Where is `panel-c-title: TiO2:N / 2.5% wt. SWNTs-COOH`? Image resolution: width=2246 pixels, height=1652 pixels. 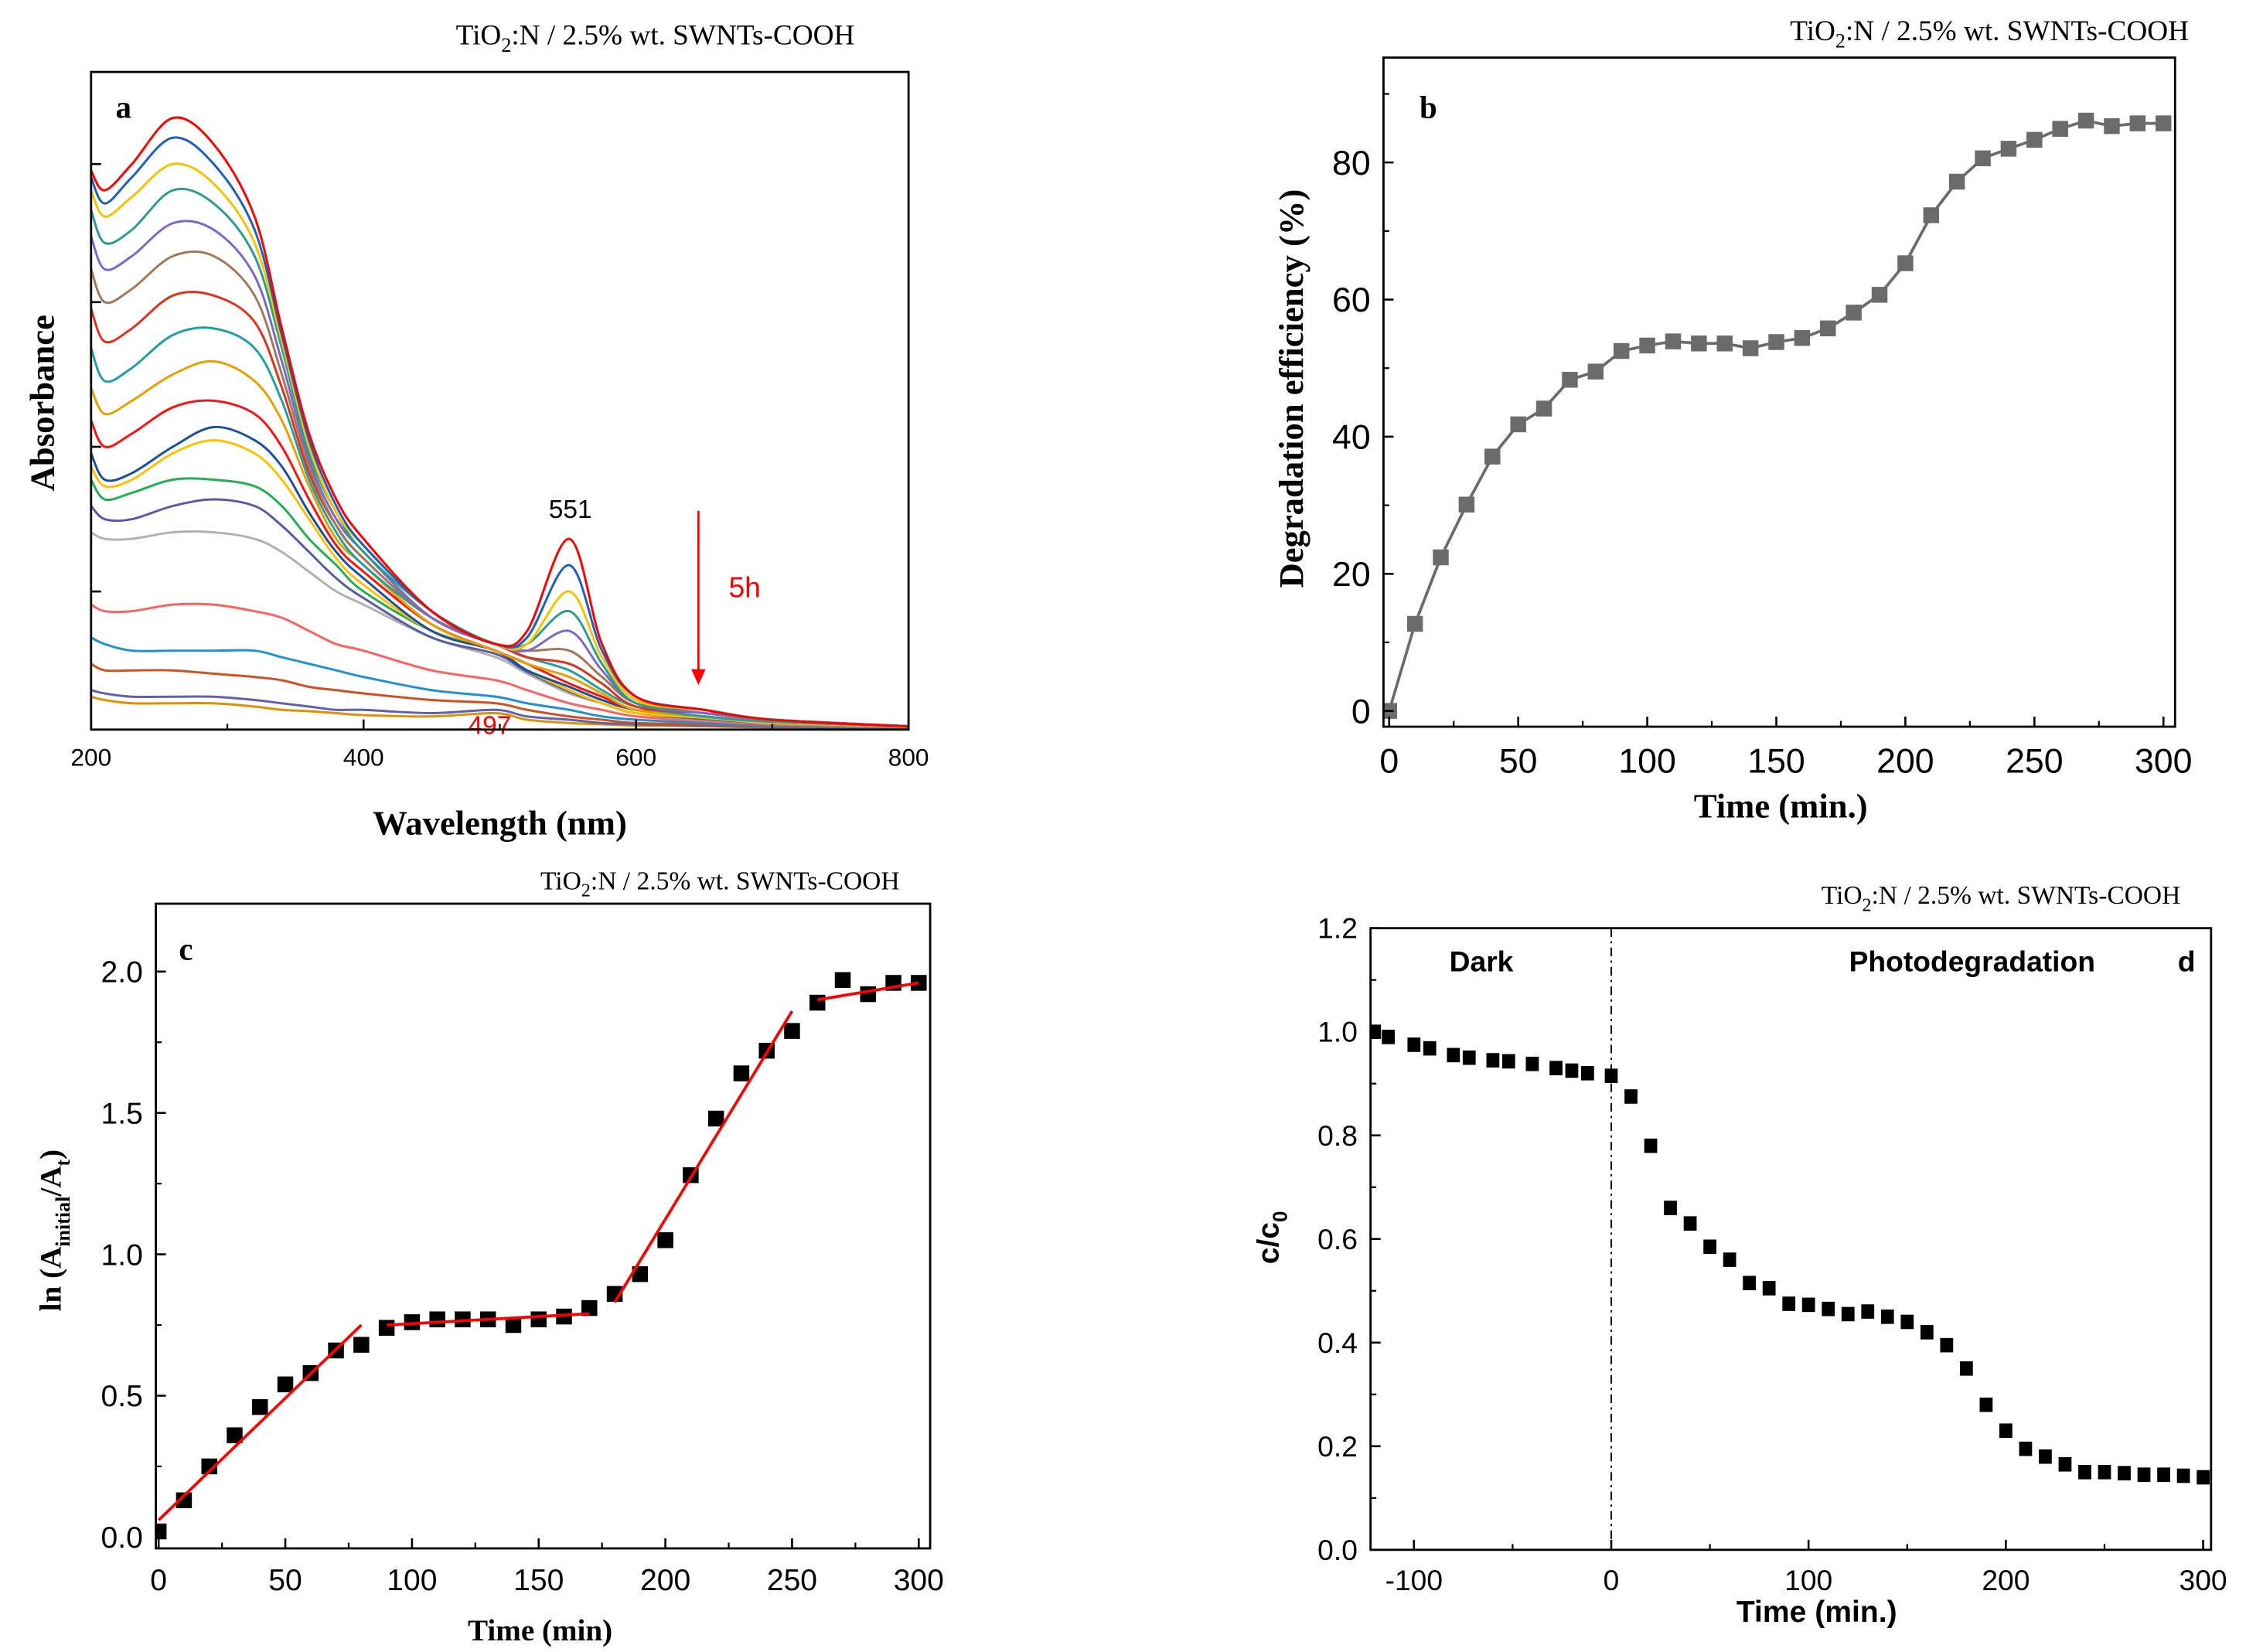 panel-c-title: TiO2:N / 2.5% wt. SWNTs-COOH is located at coordinates (720, 884).